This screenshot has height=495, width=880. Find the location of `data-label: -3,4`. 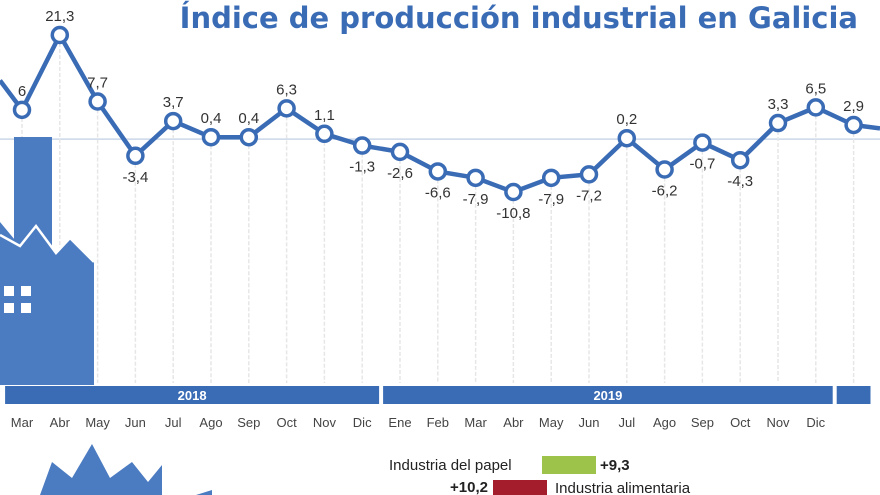

data-label: -3,4 is located at coordinates (135, 177).